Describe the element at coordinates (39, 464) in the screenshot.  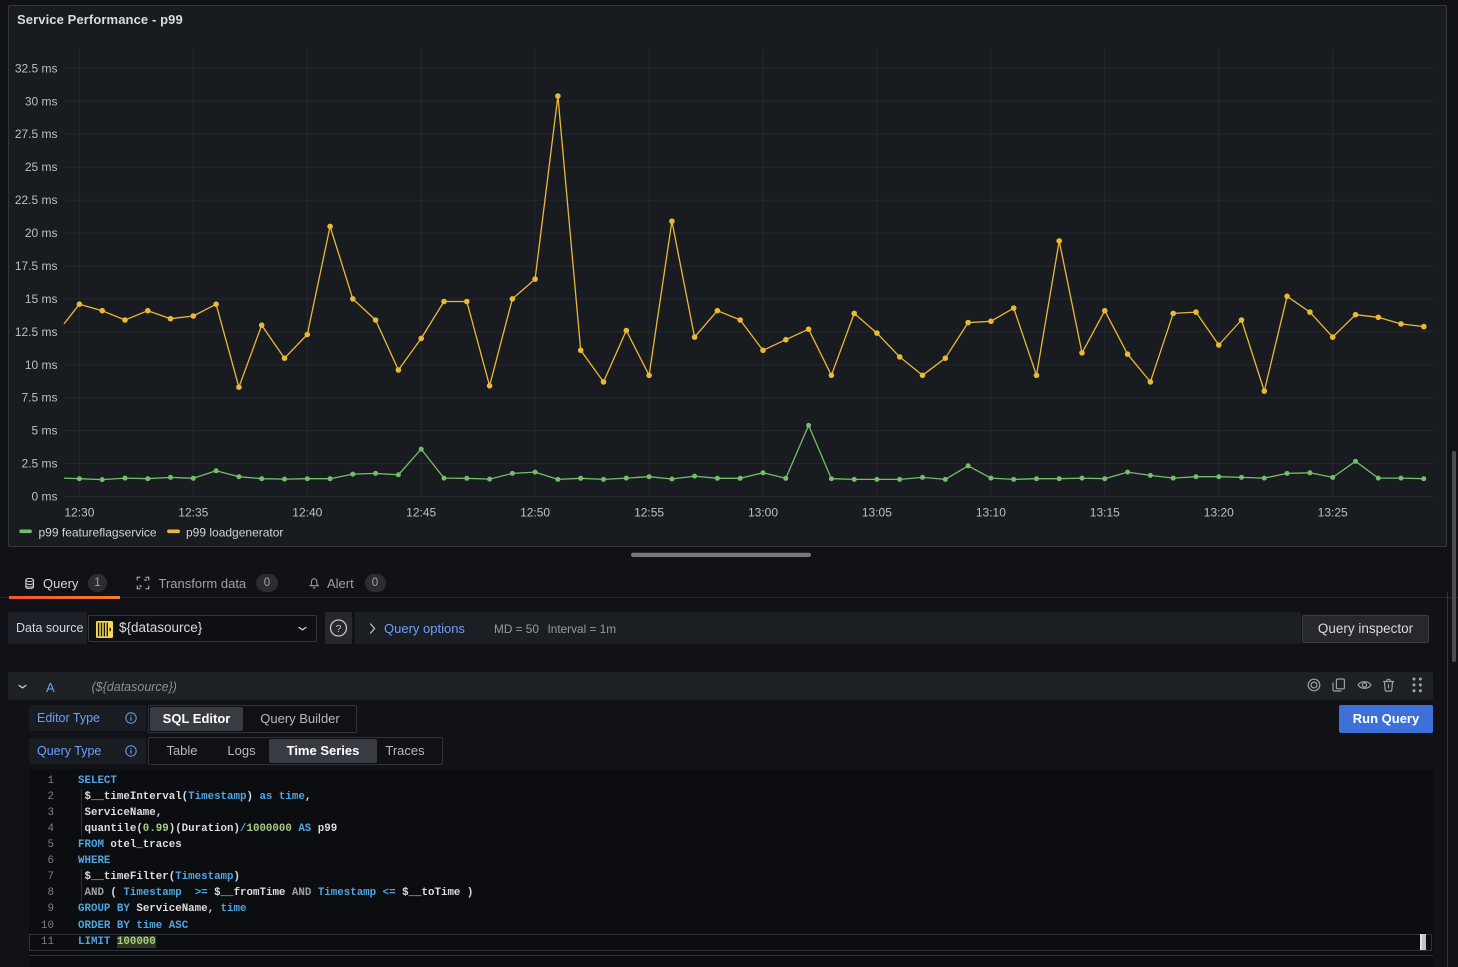
I see `svg-text: 2.5 ms` at that location.